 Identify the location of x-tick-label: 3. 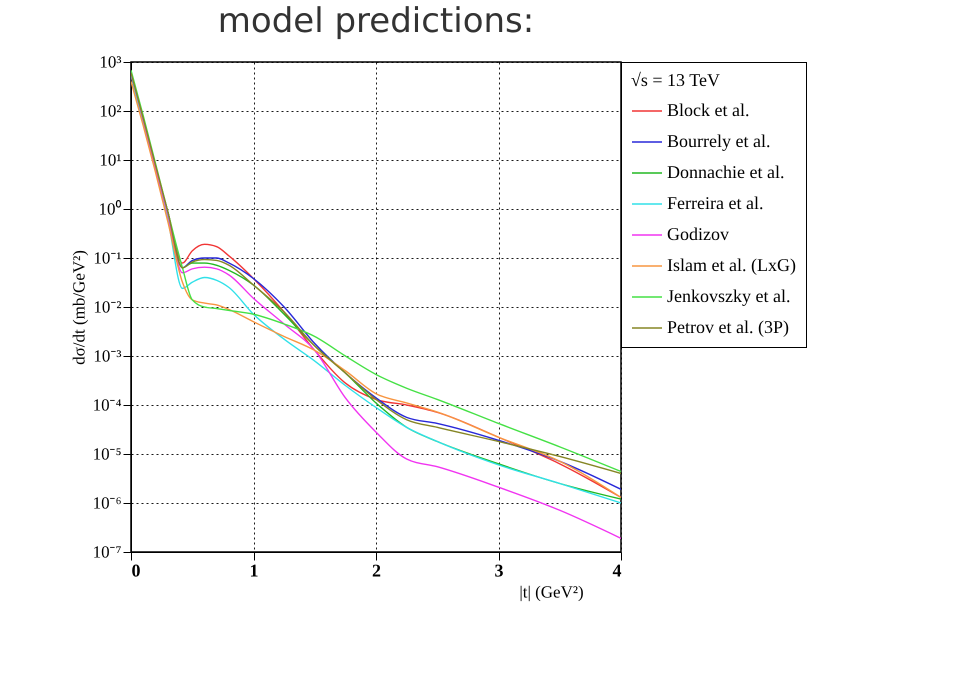
(499, 570).